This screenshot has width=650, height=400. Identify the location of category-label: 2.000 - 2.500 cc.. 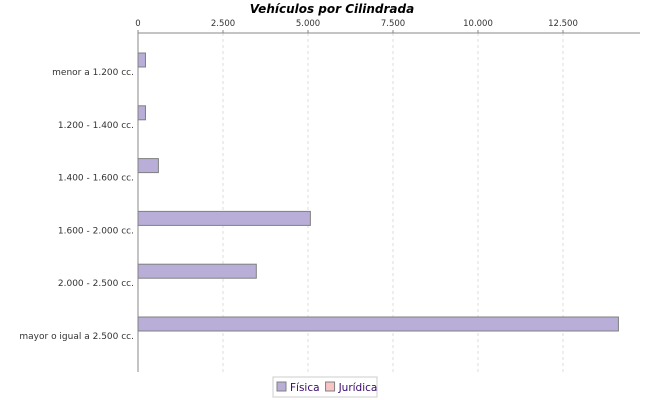
(96, 284).